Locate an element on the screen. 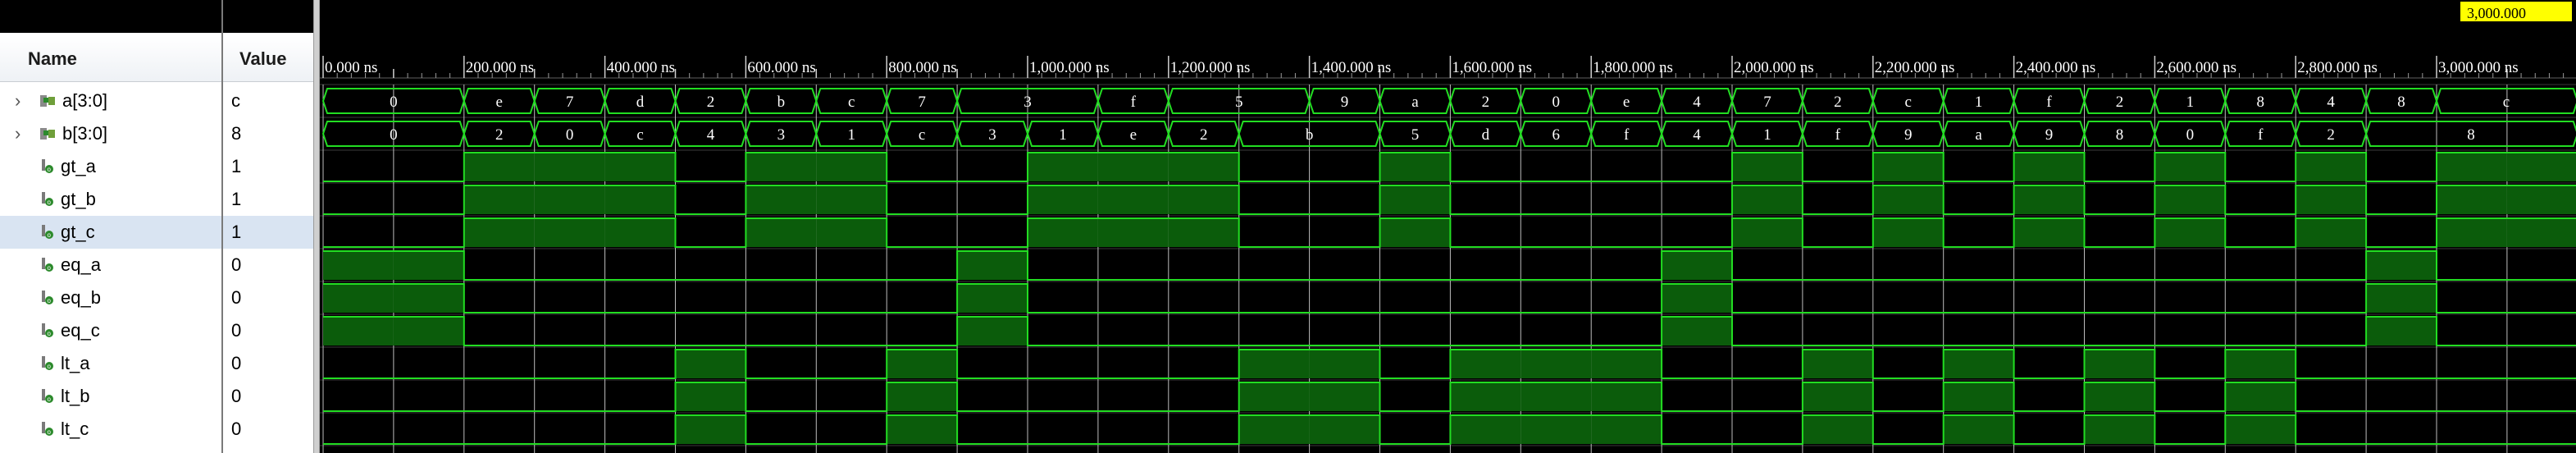 This screenshot has height=453, width=2576. a-bus-value: 5 is located at coordinates (1239, 102).